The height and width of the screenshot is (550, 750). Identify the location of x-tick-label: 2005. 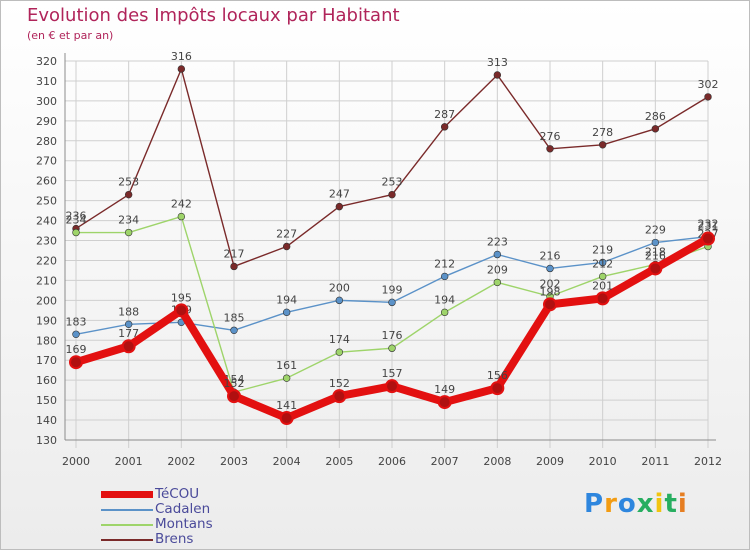
(339, 461).